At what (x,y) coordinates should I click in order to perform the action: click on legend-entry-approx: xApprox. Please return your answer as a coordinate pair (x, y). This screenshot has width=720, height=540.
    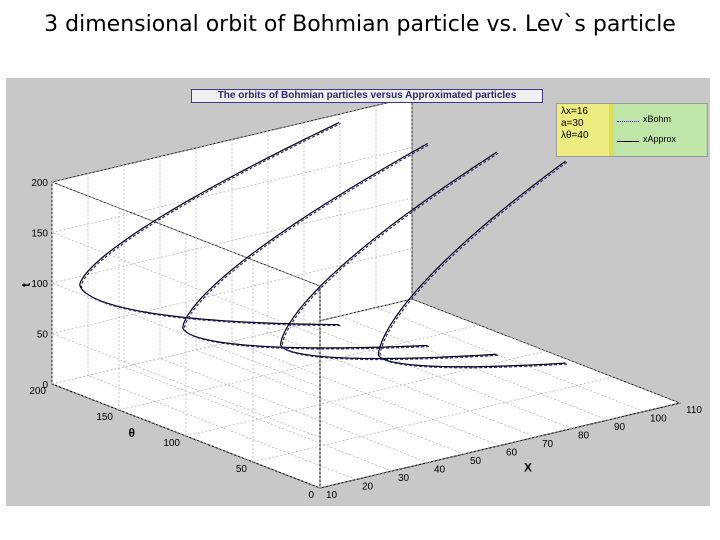
    Looking at the image, I should click on (662, 141).